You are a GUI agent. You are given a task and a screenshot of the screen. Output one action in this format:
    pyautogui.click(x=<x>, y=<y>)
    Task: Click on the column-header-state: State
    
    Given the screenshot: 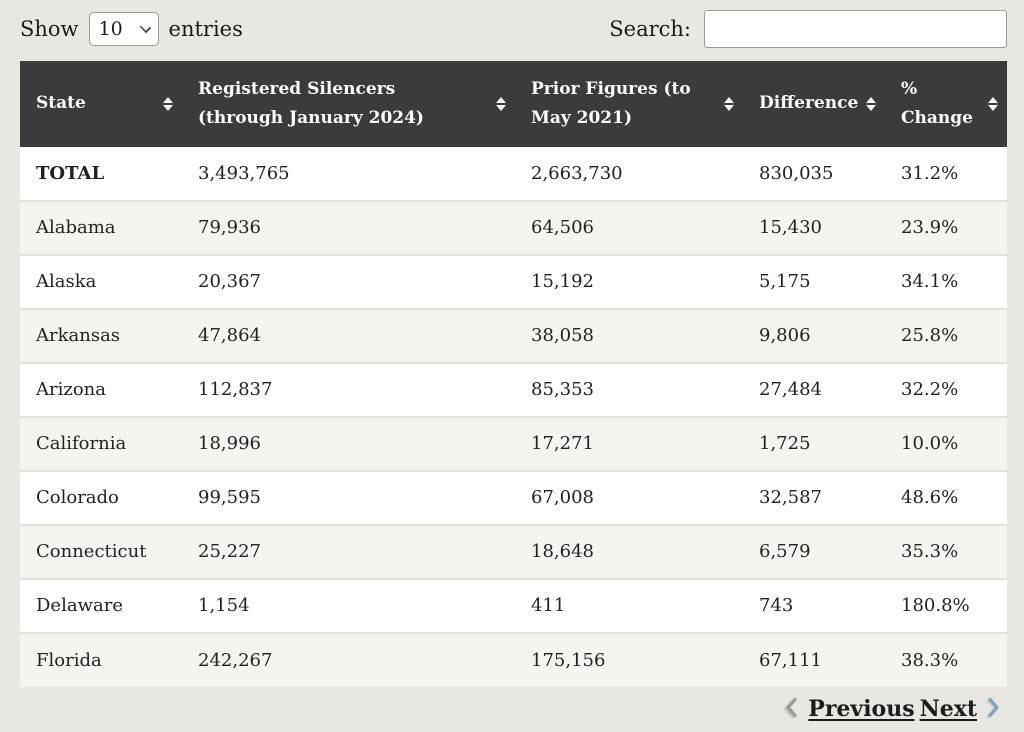 What is the action you would take?
    pyautogui.click(x=101, y=104)
    